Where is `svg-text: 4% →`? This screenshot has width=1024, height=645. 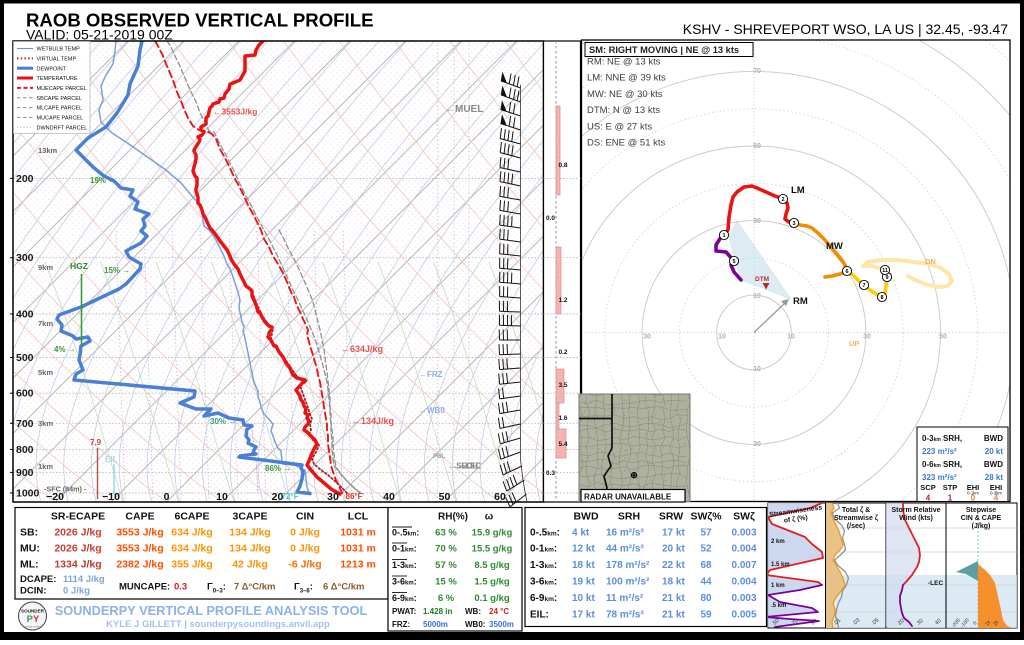
svg-text: 4% → is located at coordinates (65, 349).